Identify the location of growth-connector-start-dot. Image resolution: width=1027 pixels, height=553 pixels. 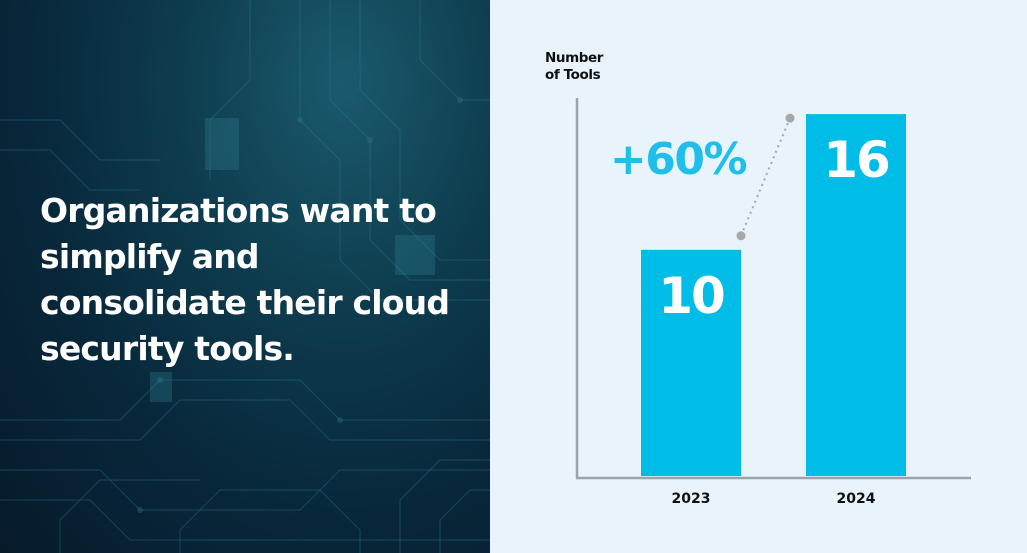
(741, 236).